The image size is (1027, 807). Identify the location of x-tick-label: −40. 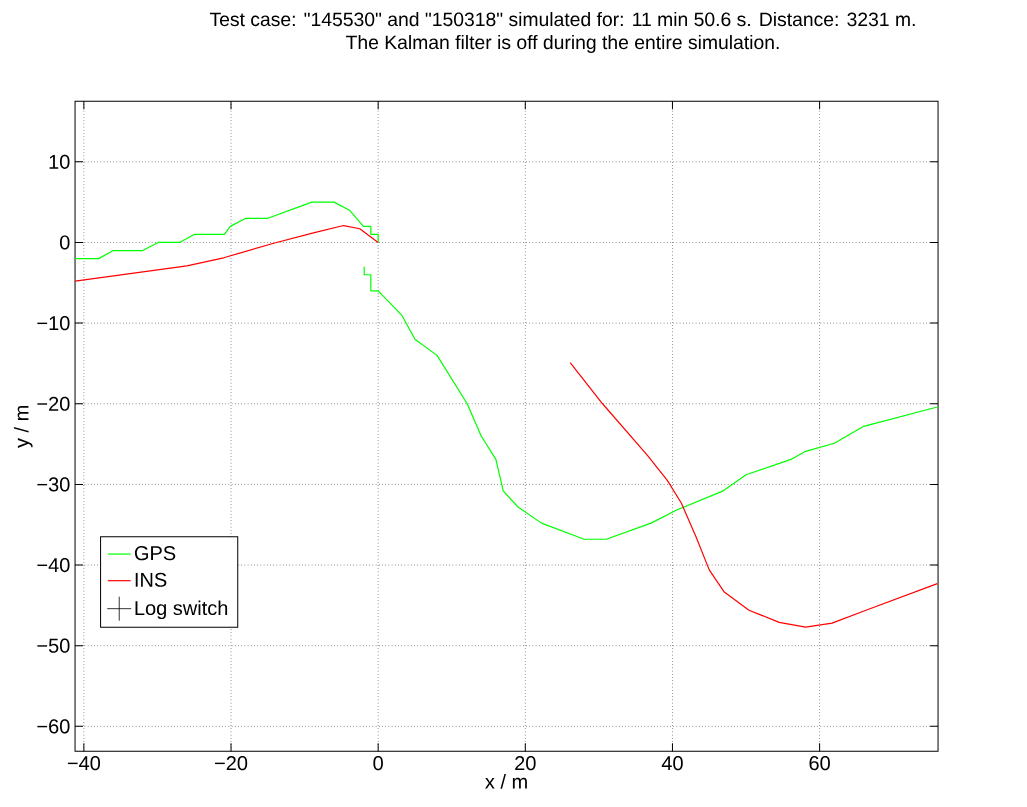
(84, 763).